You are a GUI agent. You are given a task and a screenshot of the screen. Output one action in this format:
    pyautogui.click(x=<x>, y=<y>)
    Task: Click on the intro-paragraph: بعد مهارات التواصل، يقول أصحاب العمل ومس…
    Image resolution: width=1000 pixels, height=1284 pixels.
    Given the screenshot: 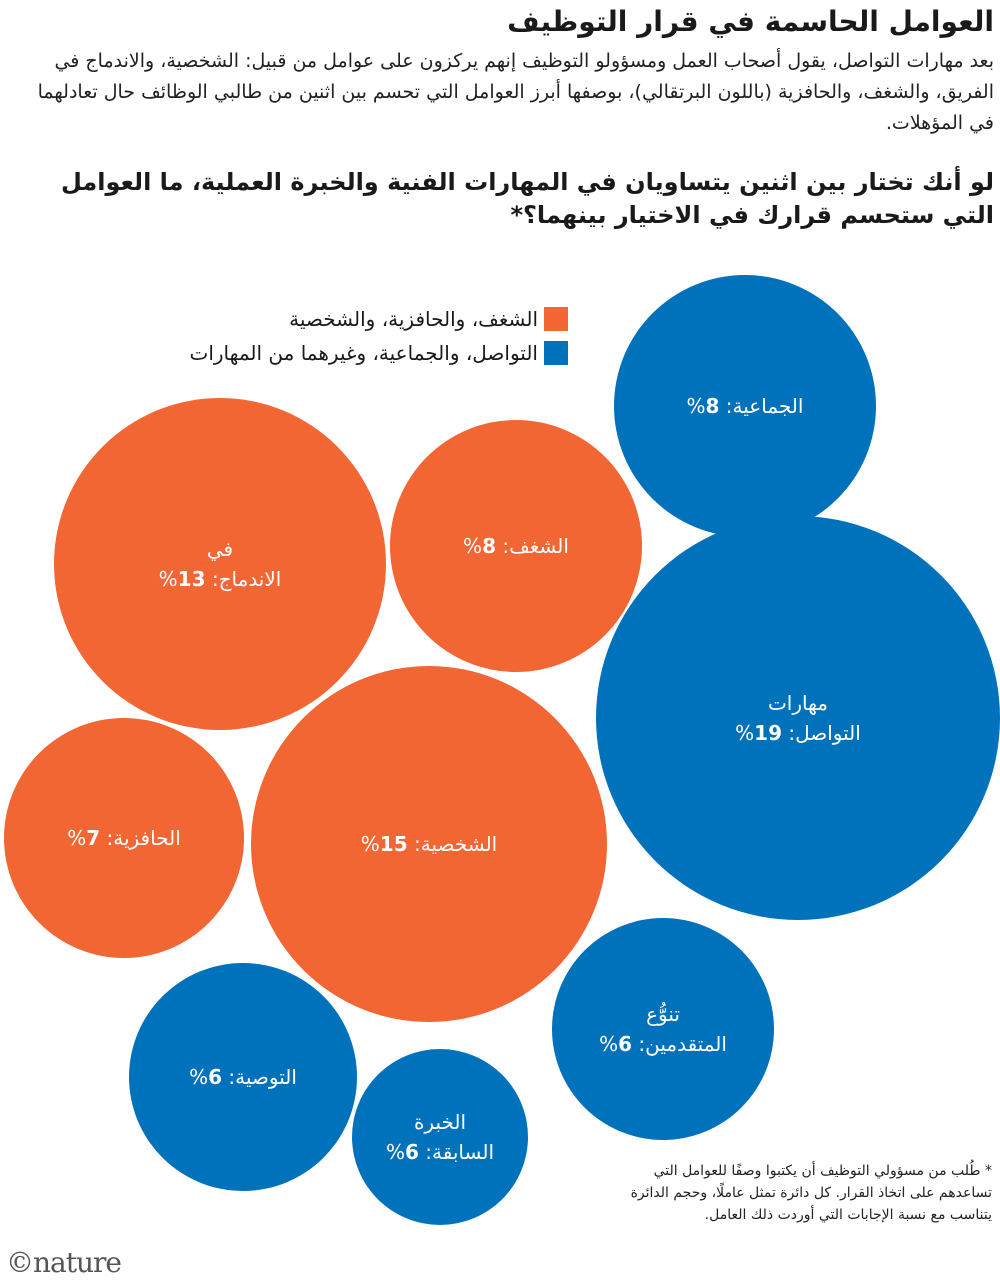 What is the action you would take?
    pyautogui.click(x=515, y=92)
    